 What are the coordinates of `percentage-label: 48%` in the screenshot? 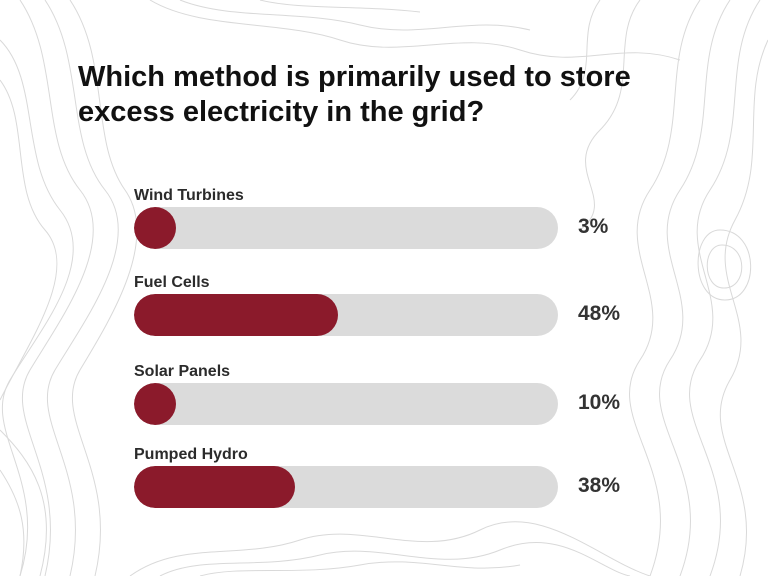 It's located at (599, 313).